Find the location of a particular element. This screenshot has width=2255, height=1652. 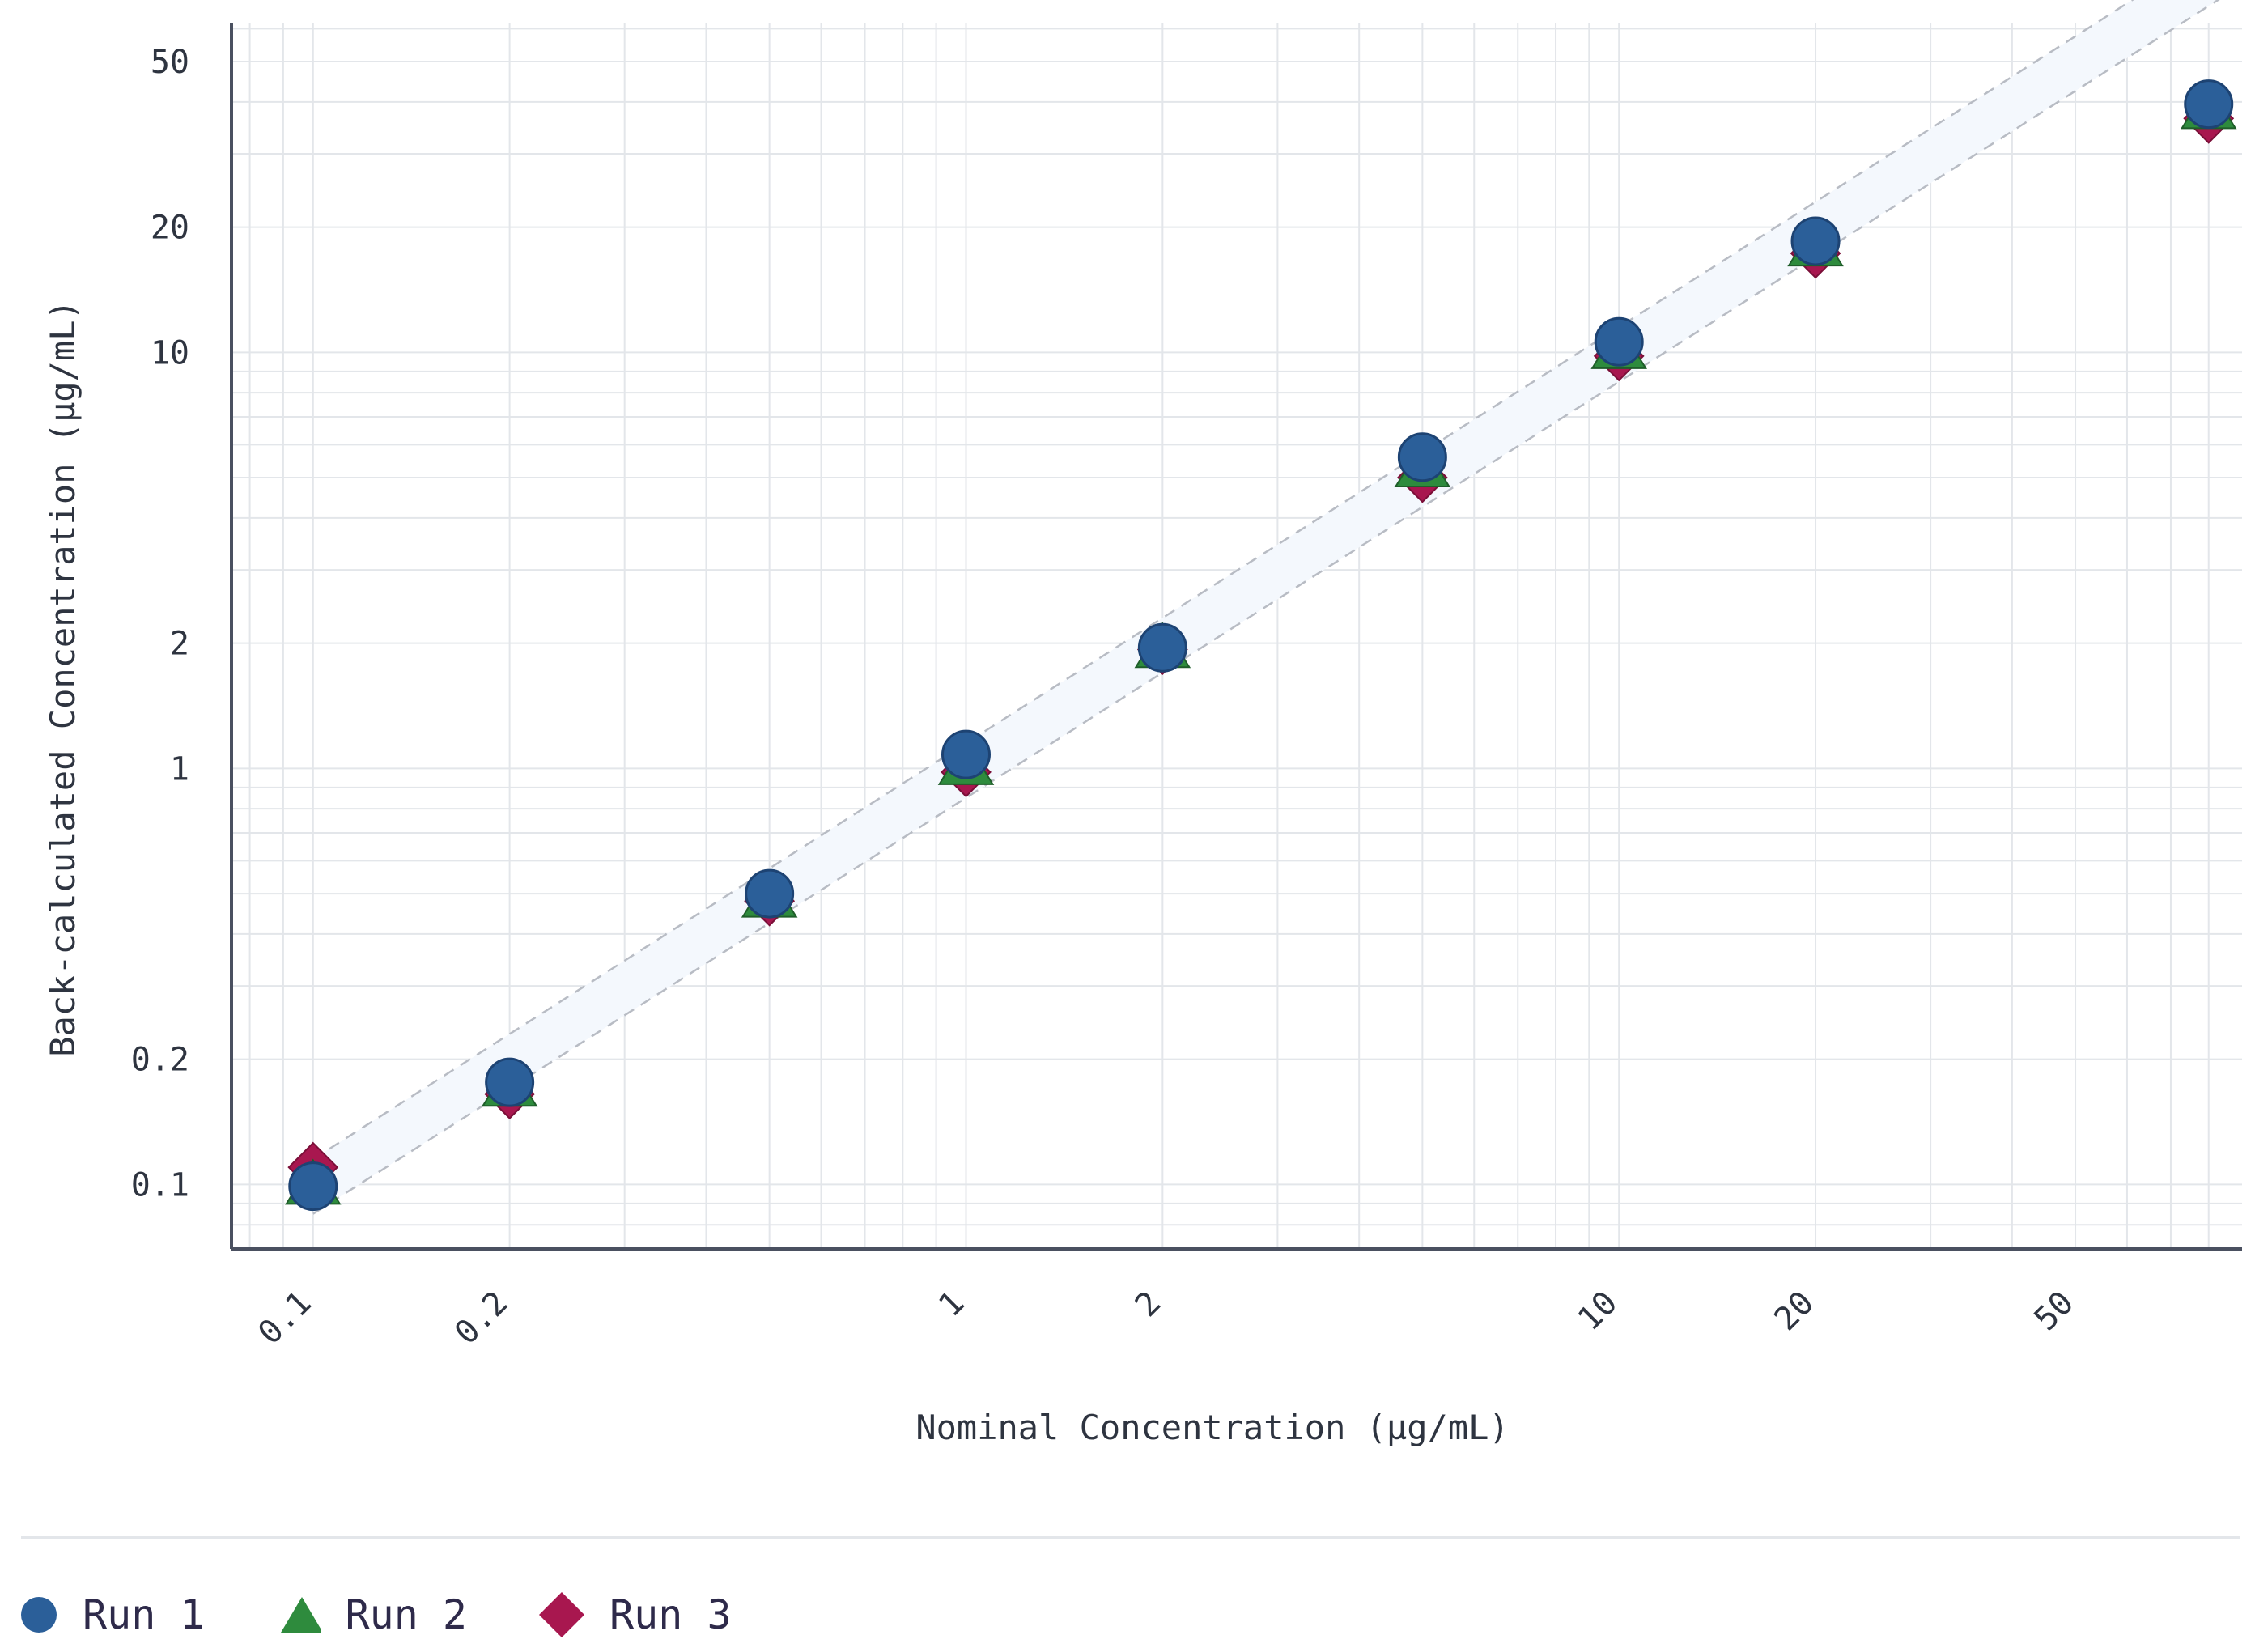

x-tick-labels: 0.1 0.2 1 2 10 20 50 is located at coordinates (1166, 1319).